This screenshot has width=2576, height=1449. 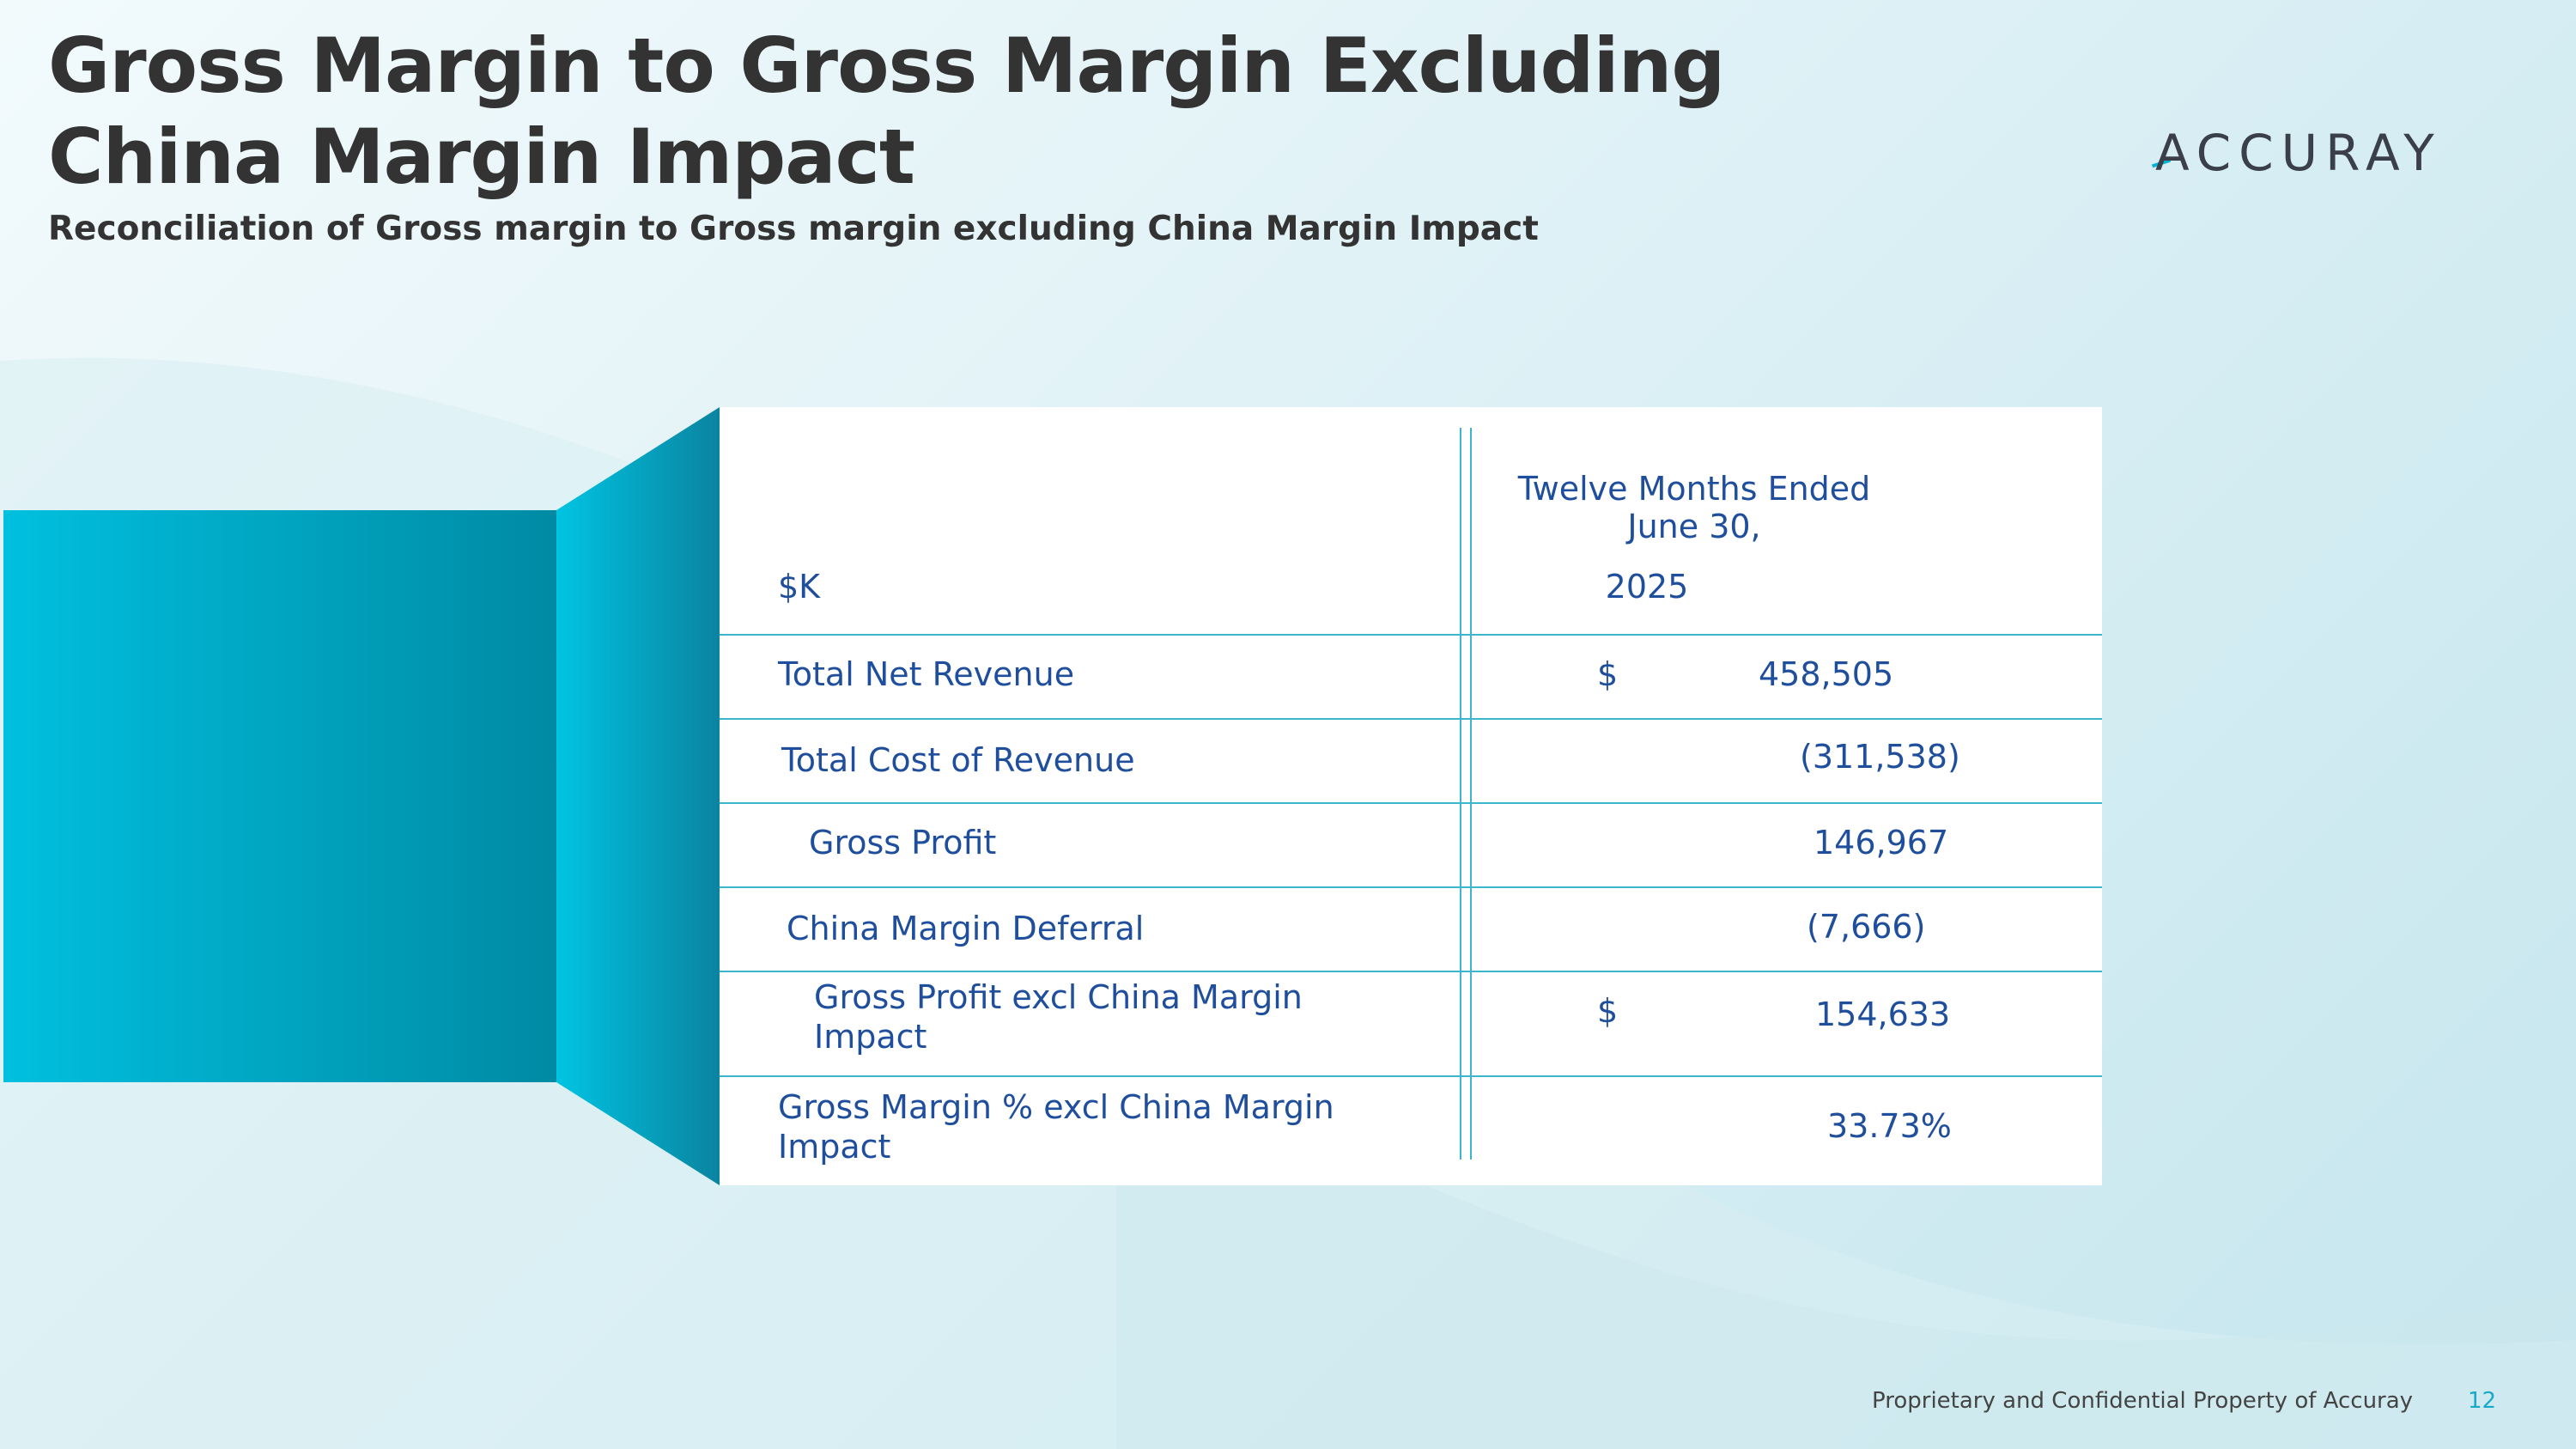 What do you see at coordinates (1411, 678) in the screenshot?
I see `table-row: Total Net Revenue $ 458,505` at bounding box center [1411, 678].